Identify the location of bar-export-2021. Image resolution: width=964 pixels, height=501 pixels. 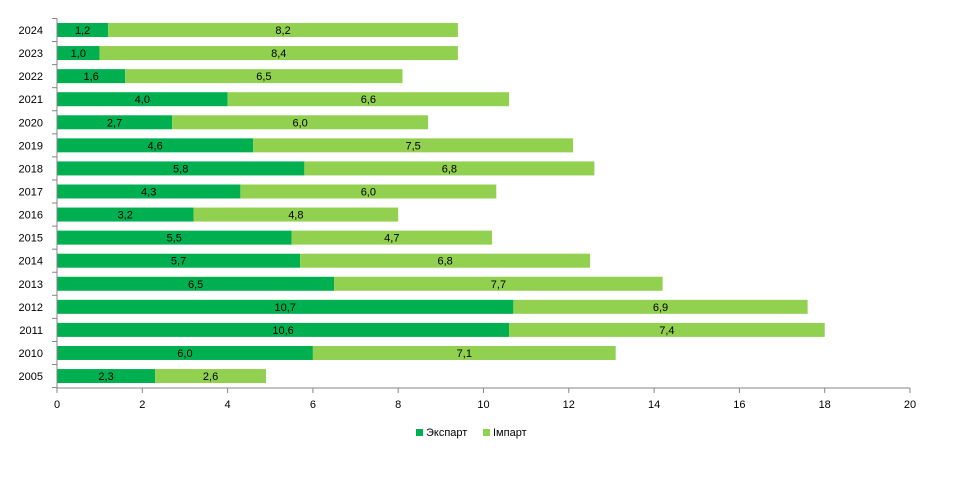
(142, 99).